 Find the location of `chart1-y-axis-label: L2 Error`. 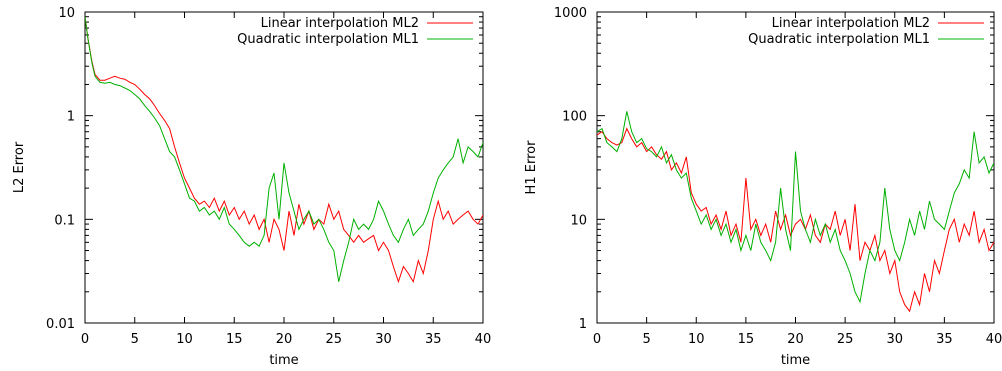

chart1-y-axis-label: L2 Error is located at coordinates (19, 167).